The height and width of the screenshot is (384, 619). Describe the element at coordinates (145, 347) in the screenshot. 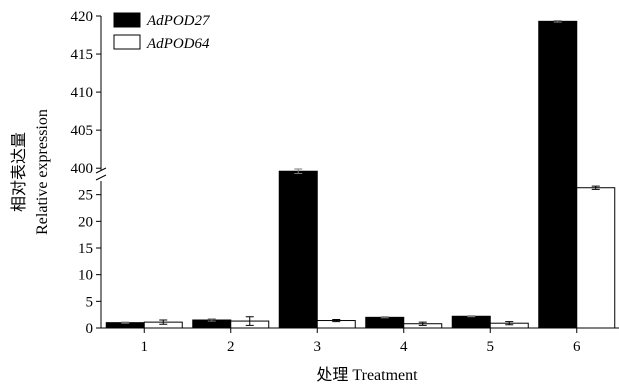

I see `x-tick-label: 1` at that location.